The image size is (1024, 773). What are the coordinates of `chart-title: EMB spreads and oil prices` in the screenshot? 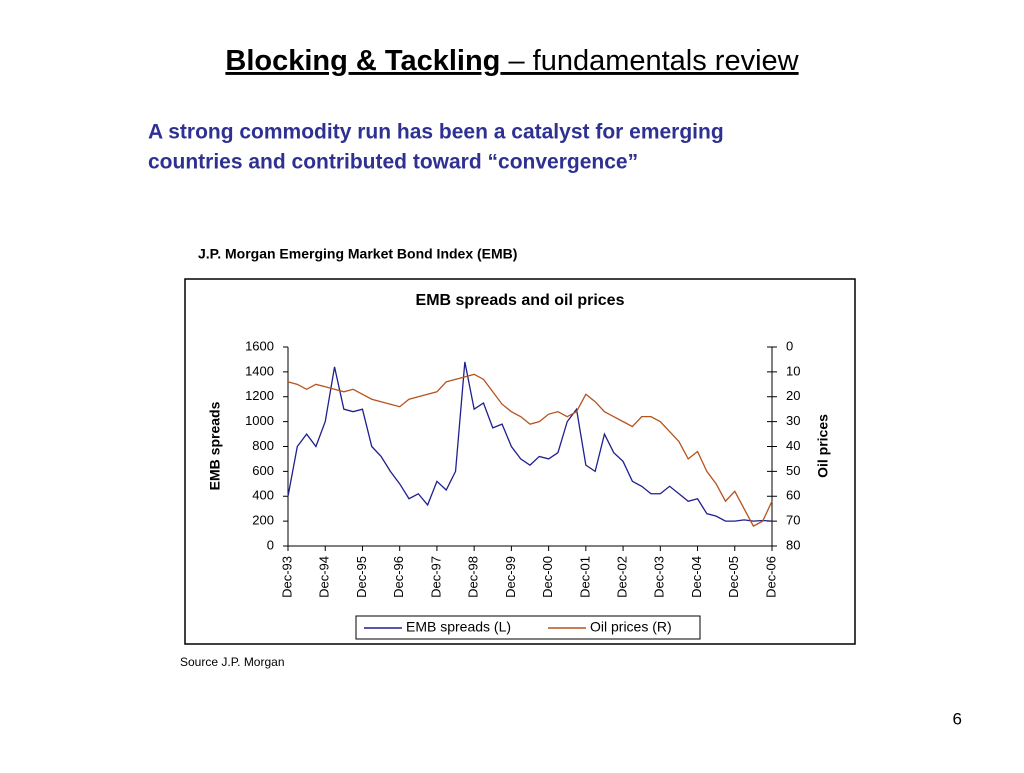 It's located at (520, 300).